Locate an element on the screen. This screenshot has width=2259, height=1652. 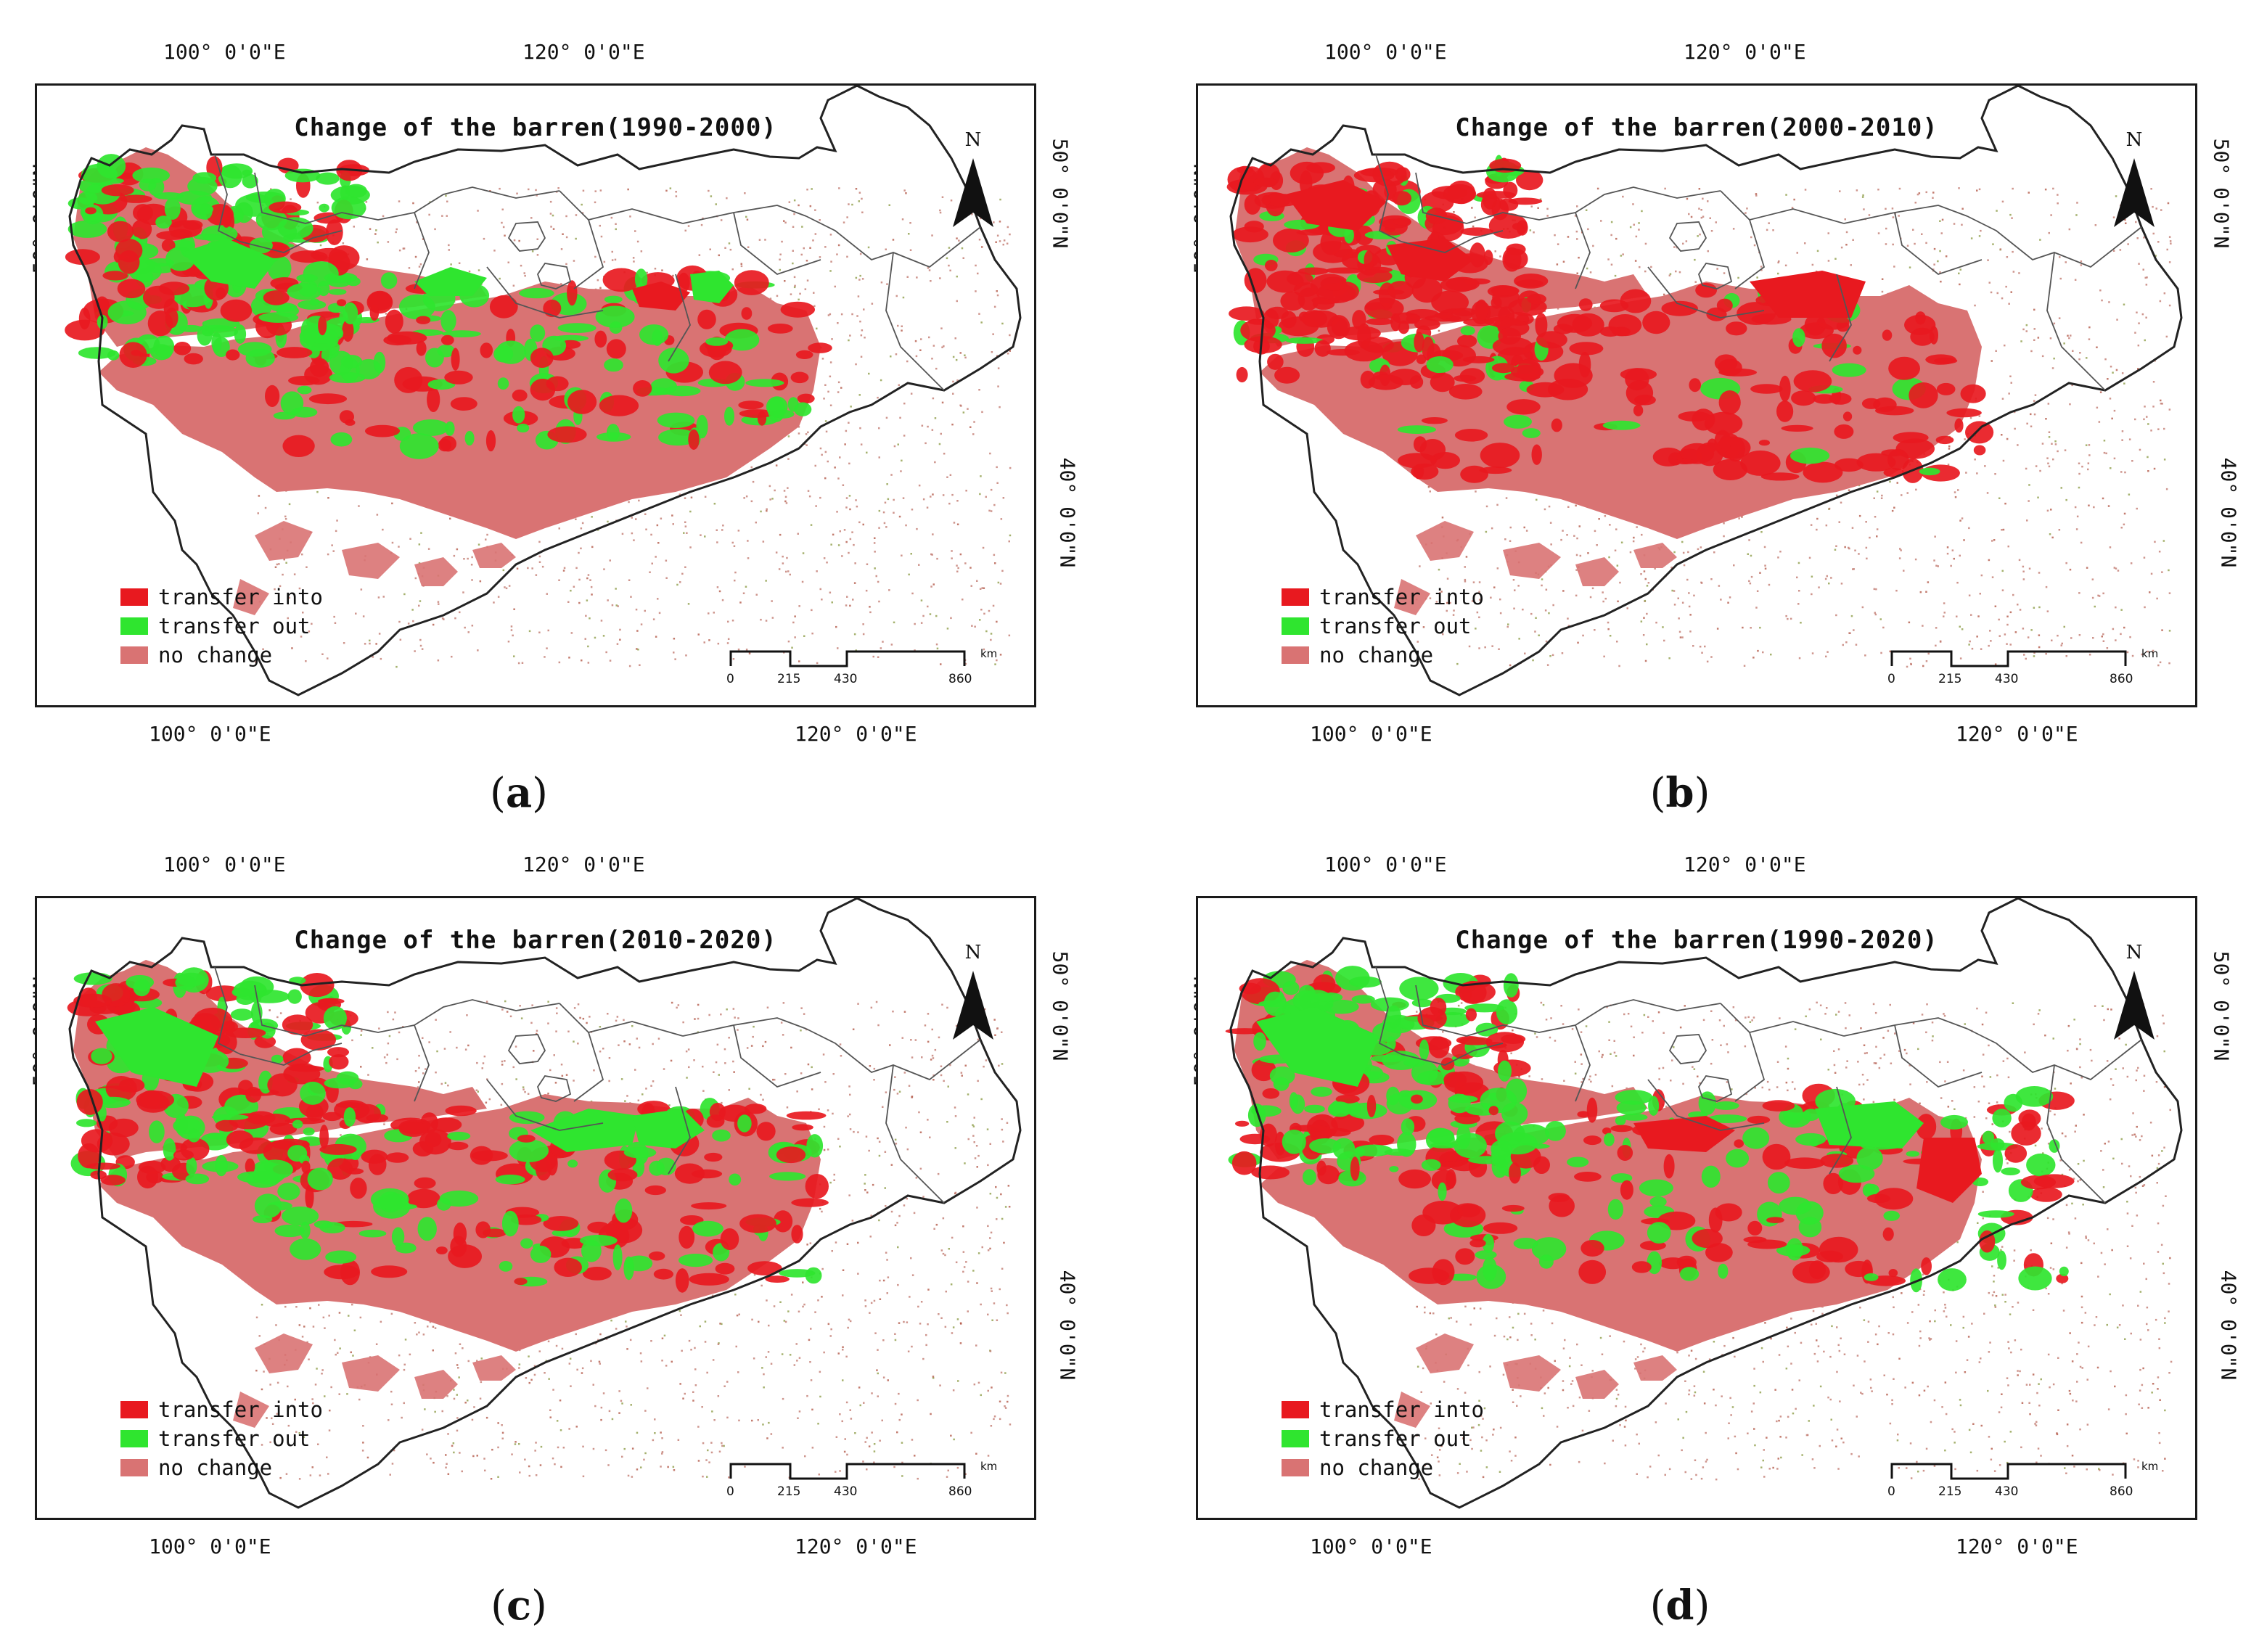
map-title: Change of the barren(1990-2020) is located at coordinates (1696, 941).